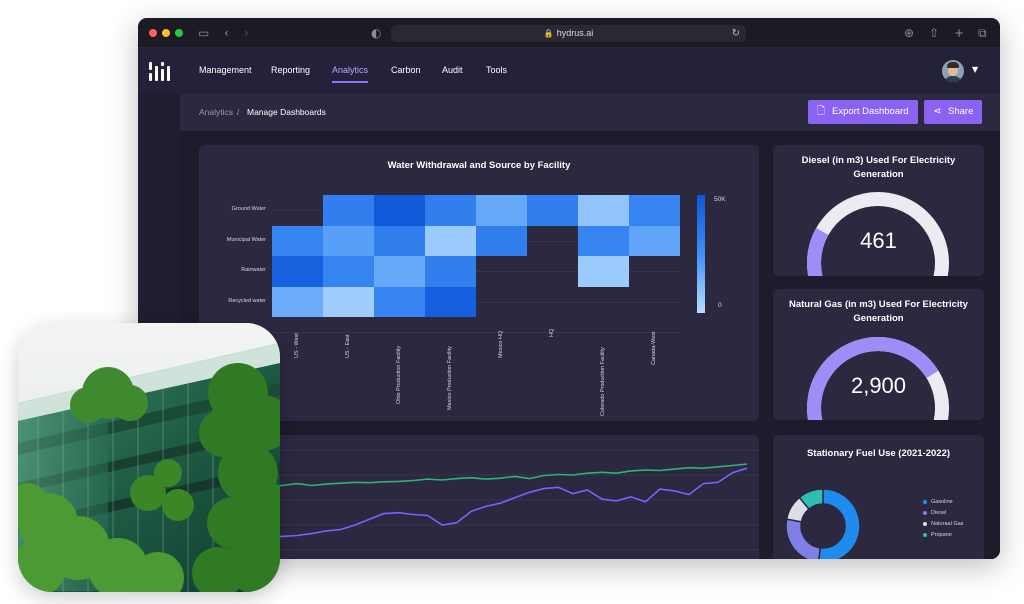  Describe the element at coordinates (938, 502) in the screenshot. I see `legend-gasoline: Gasoline` at that location.